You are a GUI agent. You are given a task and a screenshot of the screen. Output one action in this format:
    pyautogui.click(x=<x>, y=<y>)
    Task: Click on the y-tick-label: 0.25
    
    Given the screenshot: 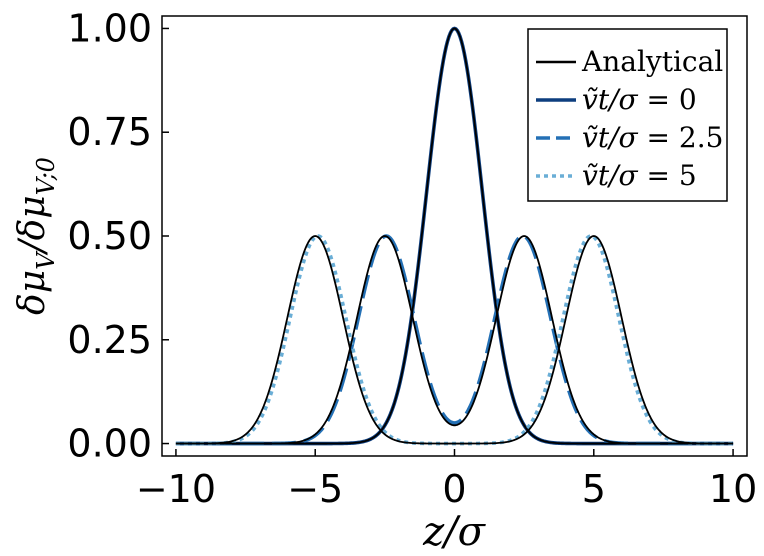 What is the action you would take?
    pyautogui.click(x=109, y=340)
    